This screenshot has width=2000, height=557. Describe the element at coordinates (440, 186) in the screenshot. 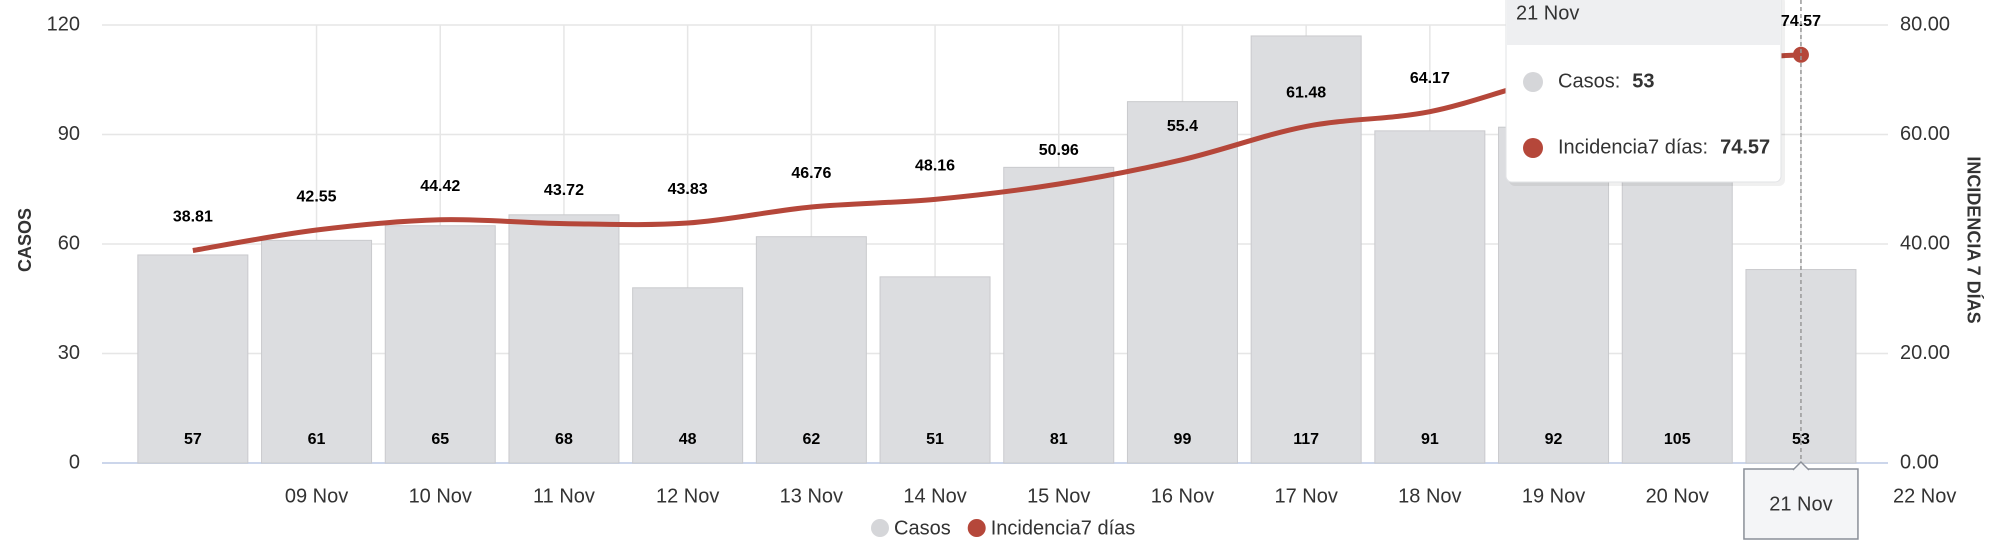

I see `line-value-label: 44.42` at that location.